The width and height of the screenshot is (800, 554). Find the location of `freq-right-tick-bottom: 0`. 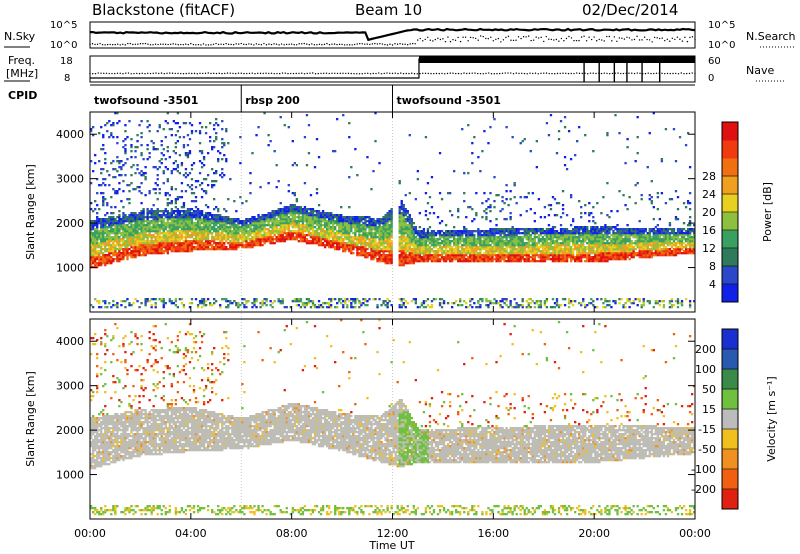

freq-right-tick-bottom: 0 is located at coordinates (711, 78).